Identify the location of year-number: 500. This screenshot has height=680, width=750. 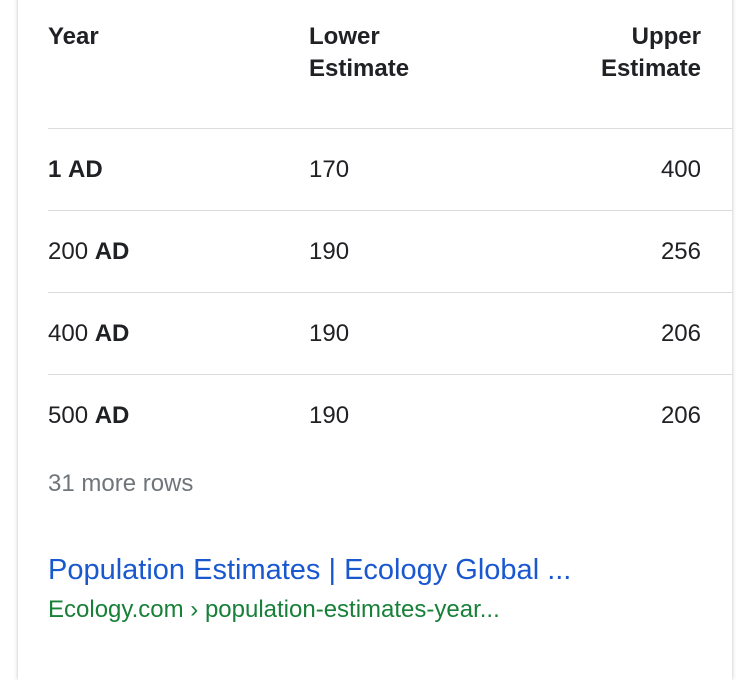
(68, 415).